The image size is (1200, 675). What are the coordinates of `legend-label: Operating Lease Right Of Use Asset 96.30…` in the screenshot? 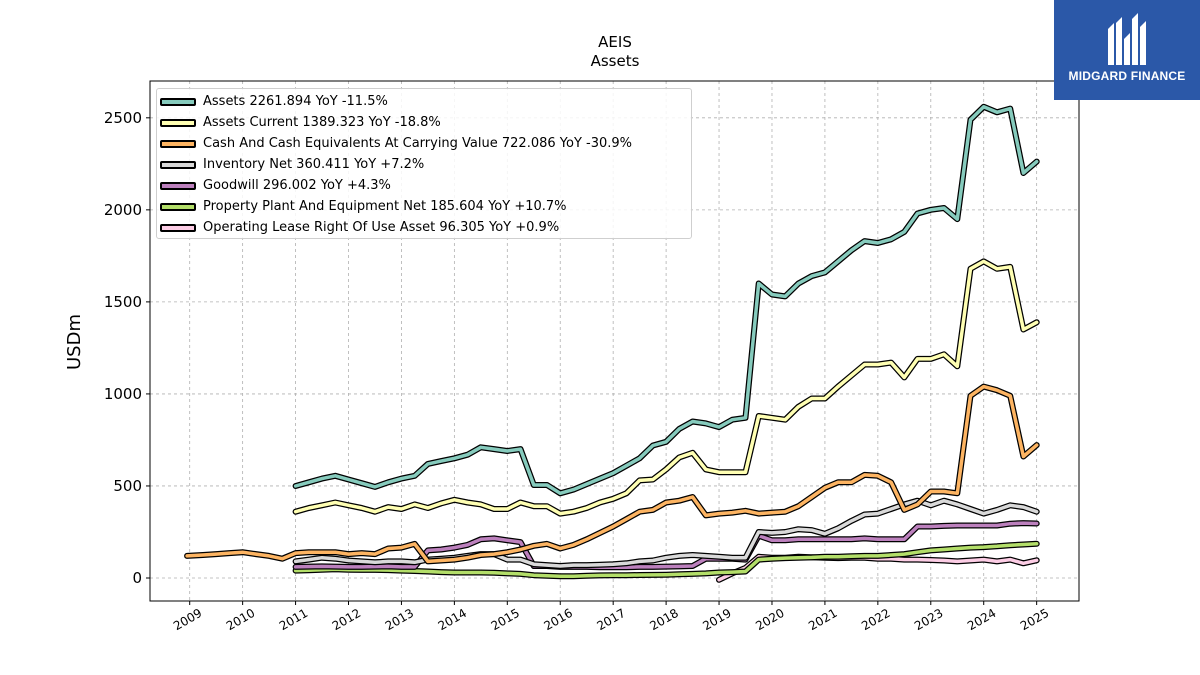 It's located at (381, 227).